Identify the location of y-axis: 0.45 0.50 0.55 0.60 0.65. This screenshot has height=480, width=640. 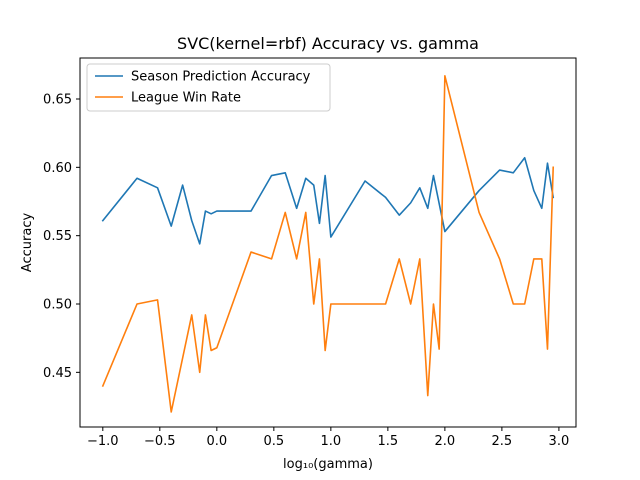
(61, 237).